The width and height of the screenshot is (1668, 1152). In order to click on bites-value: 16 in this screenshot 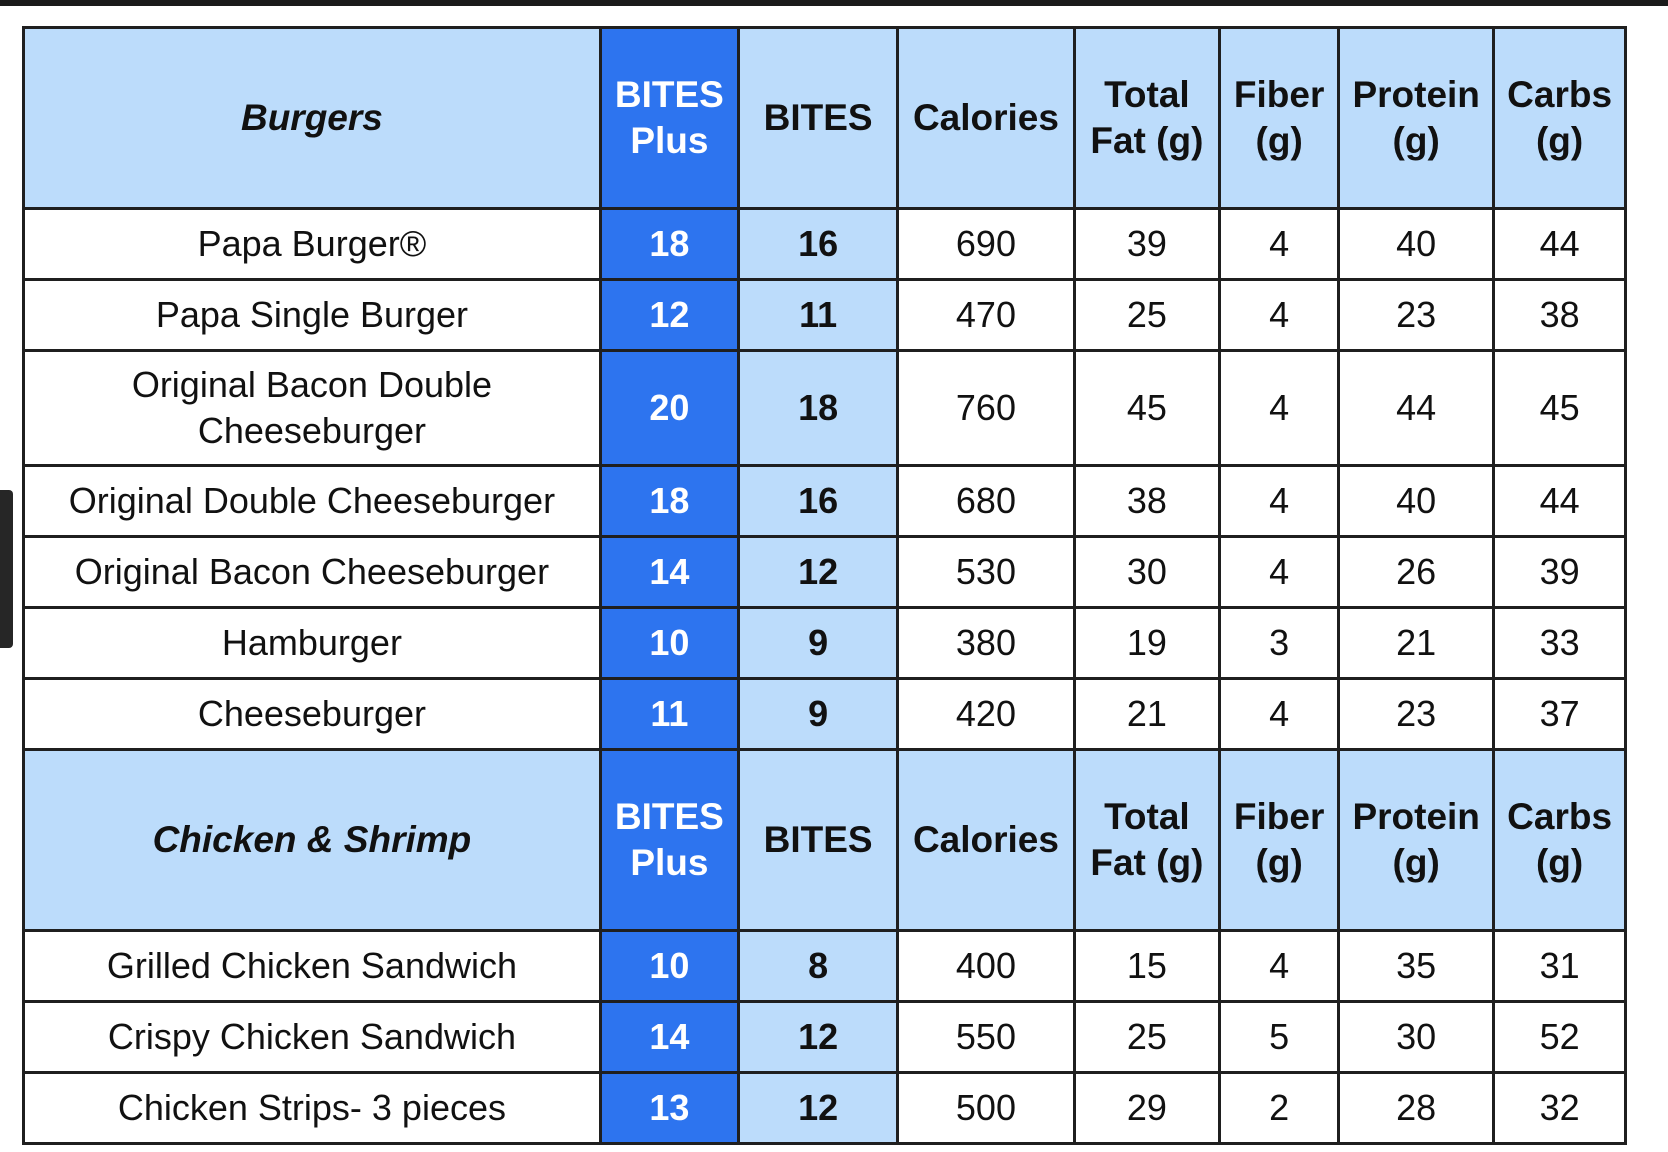, I will do `click(818, 244)`.